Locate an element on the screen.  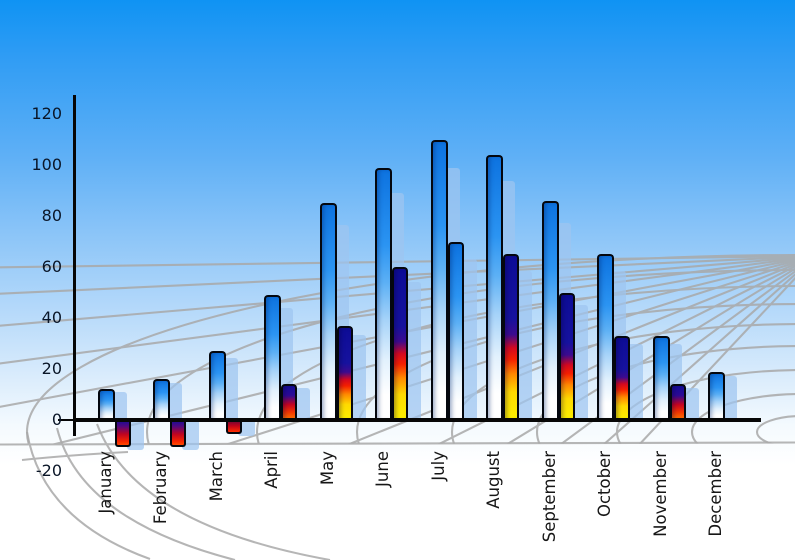
y-axis-tick-label: 60 is located at coordinates (51, 266).